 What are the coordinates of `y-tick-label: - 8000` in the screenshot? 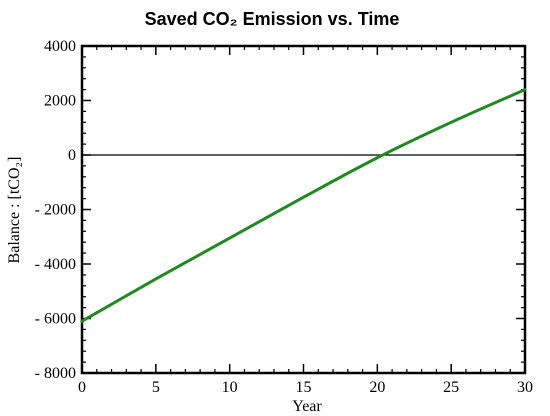 It's located at (55, 373).